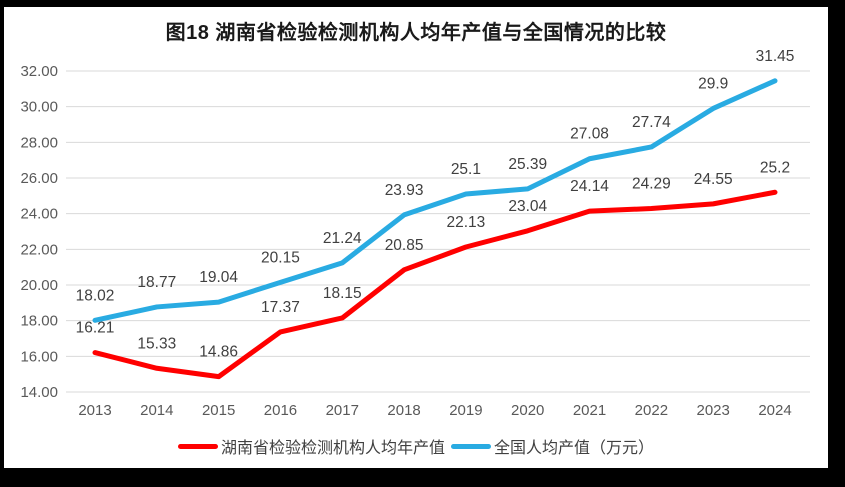 Image resolution: width=845 pixels, height=487 pixels. Describe the element at coordinates (39, 392) in the screenshot. I see `y-axis-tick-label: 14.00` at that location.